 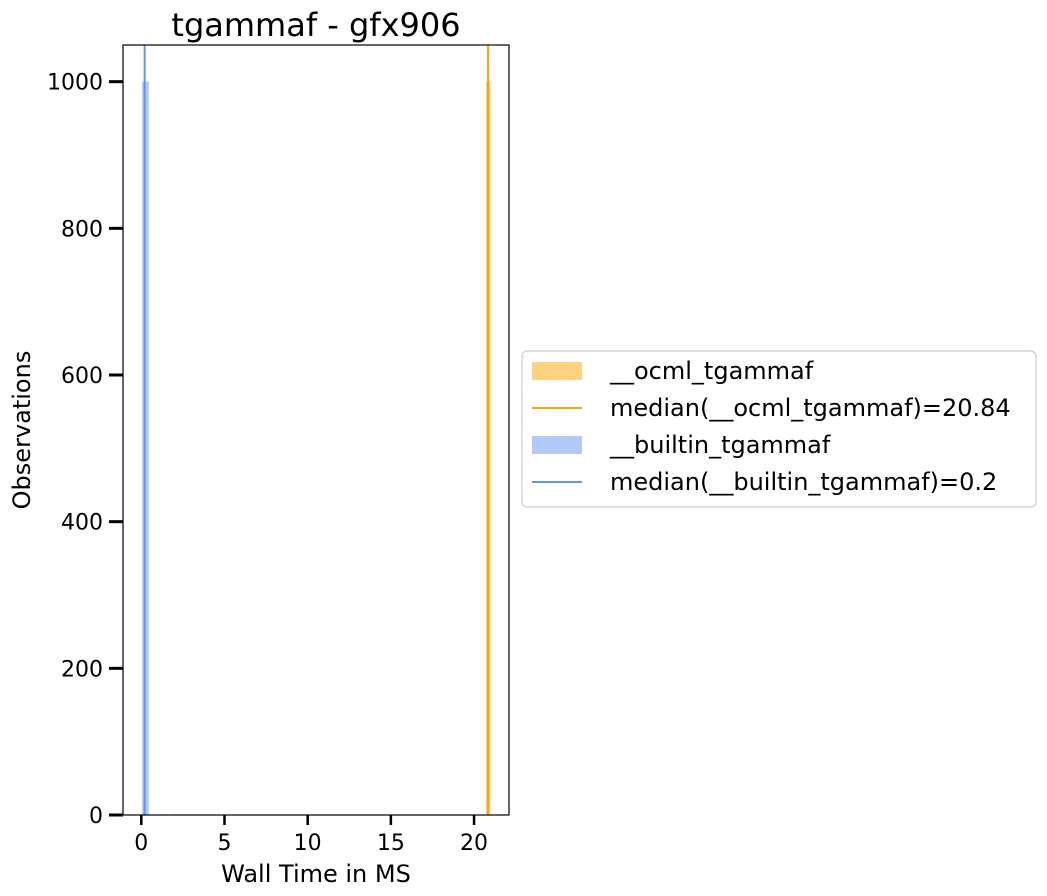 What do you see at coordinates (82, 229) in the screenshot?
I see `y-tick-label: 800` at bounding box center [82, 229].